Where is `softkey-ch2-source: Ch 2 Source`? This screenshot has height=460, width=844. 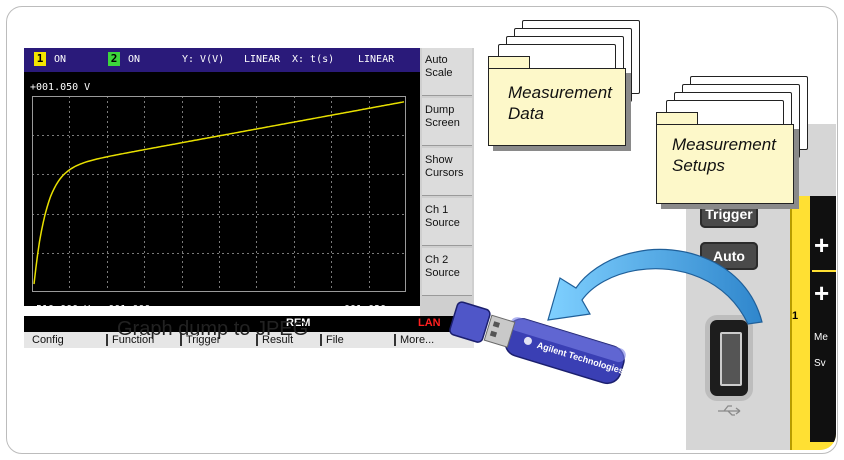
softkey-ch2-source: Ch 2 Source is located at coordinates (447, 272).